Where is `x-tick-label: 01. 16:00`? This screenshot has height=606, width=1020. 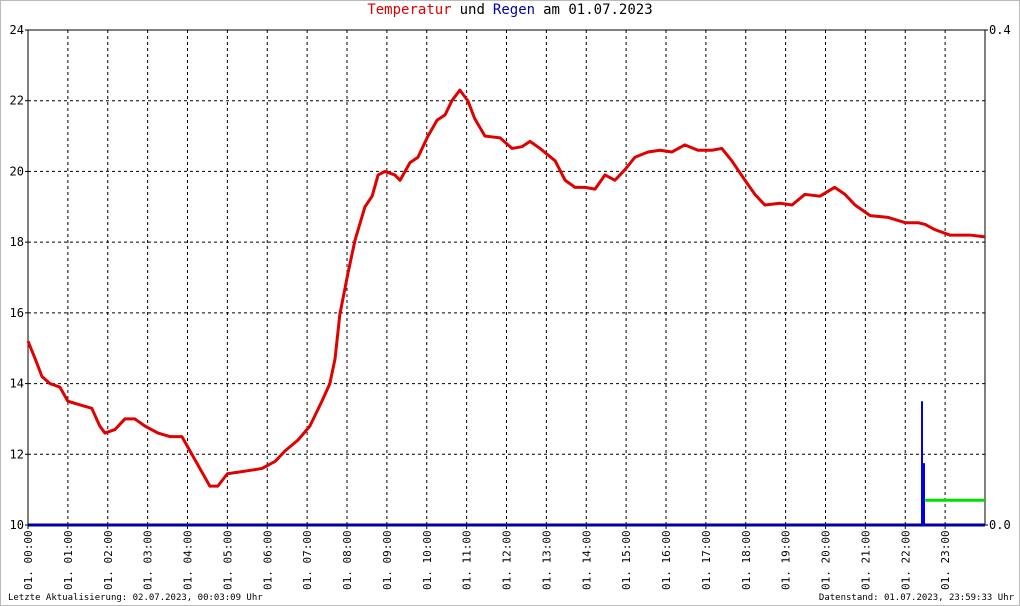 x-tick-label: 01. 16:00 is located at coordinates (666, 560).